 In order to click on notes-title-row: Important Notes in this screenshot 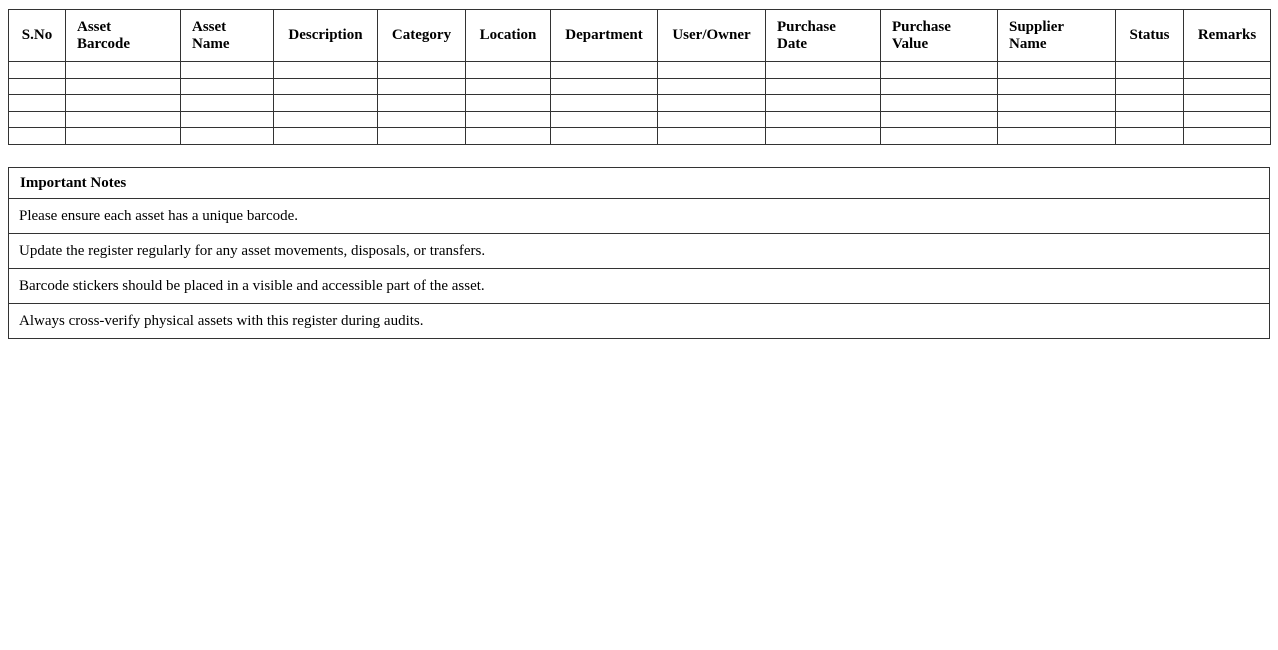, I will do `click(639, 183)`.